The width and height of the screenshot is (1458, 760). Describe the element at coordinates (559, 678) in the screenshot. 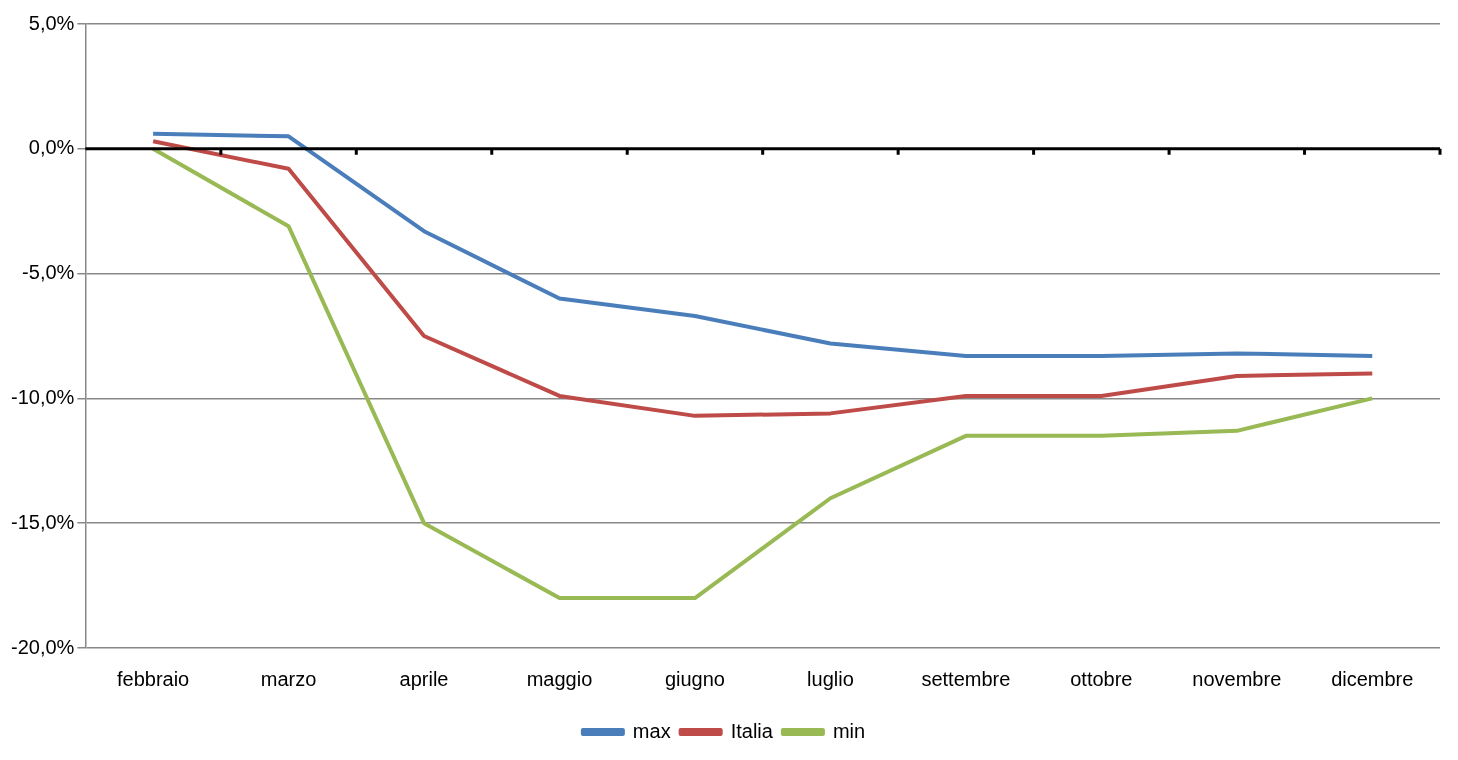

I see `x-tick-label: maggio` at that location.